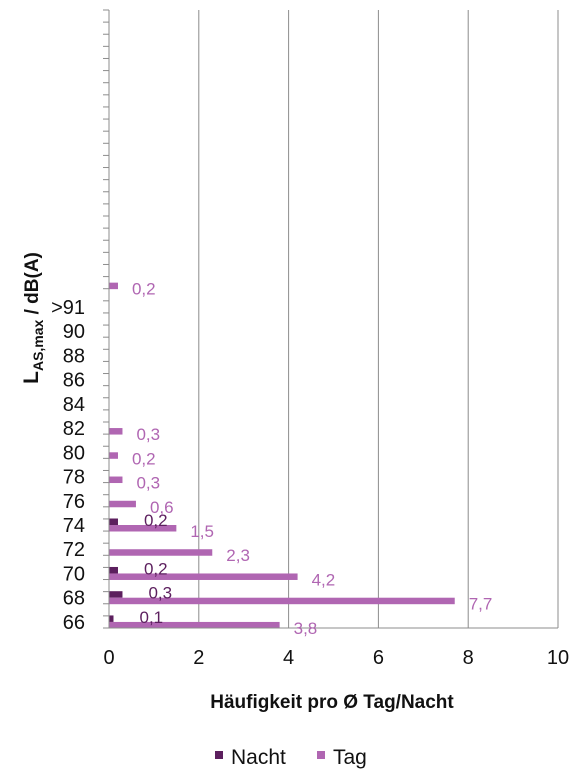 The width and height of the screenshot is (579, 771). I want to click on data-label-tag: 0,6, so click(162, 507).